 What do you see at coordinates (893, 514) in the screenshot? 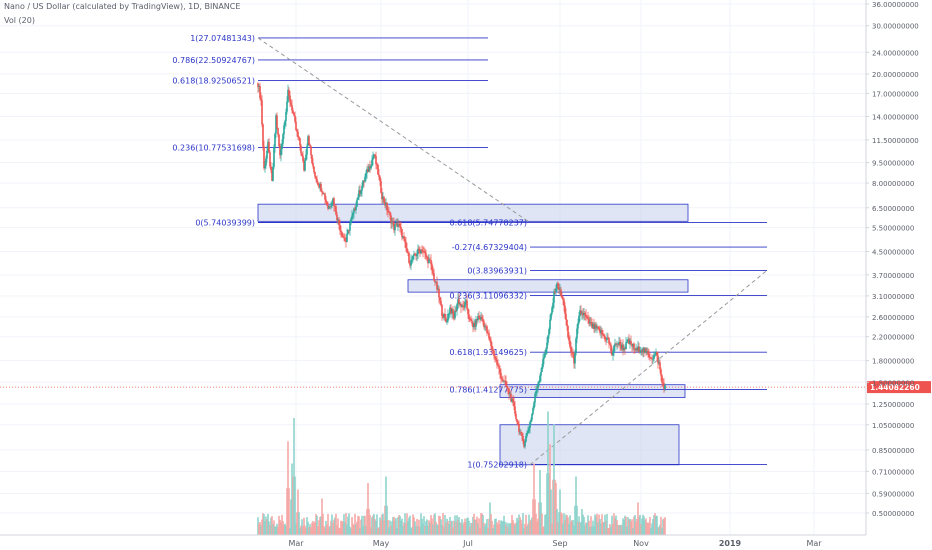
I see `y-tick-label: 0.50000000` at bounding box center [893, 514].